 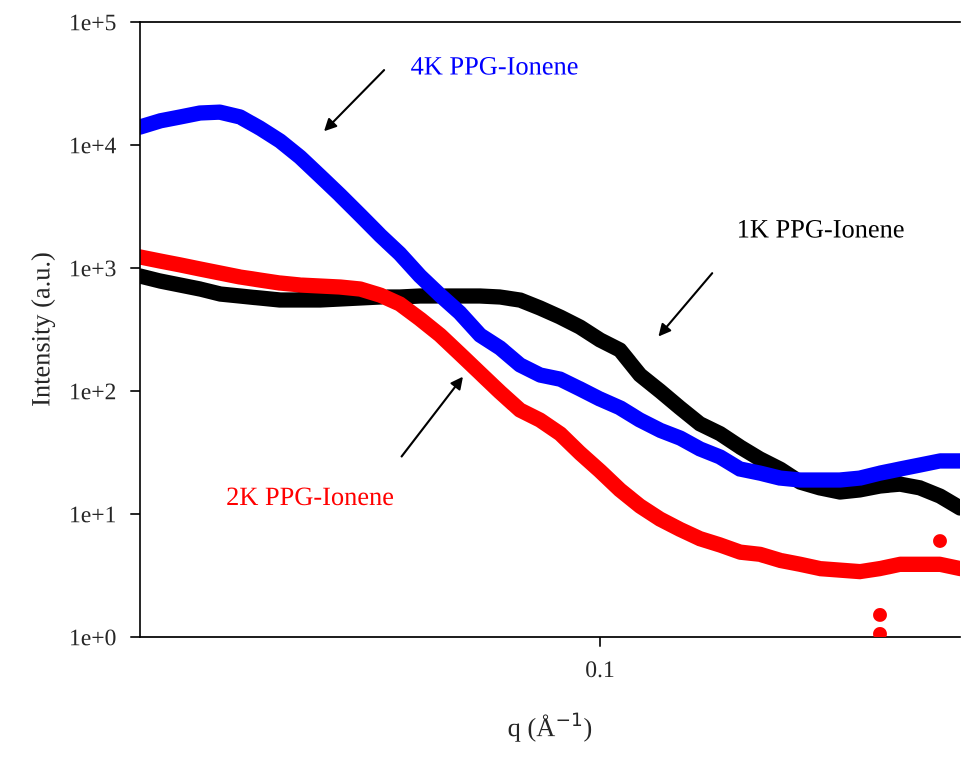 I want to click on y-tick-label: 1e+3, so click(x=93, y=268).